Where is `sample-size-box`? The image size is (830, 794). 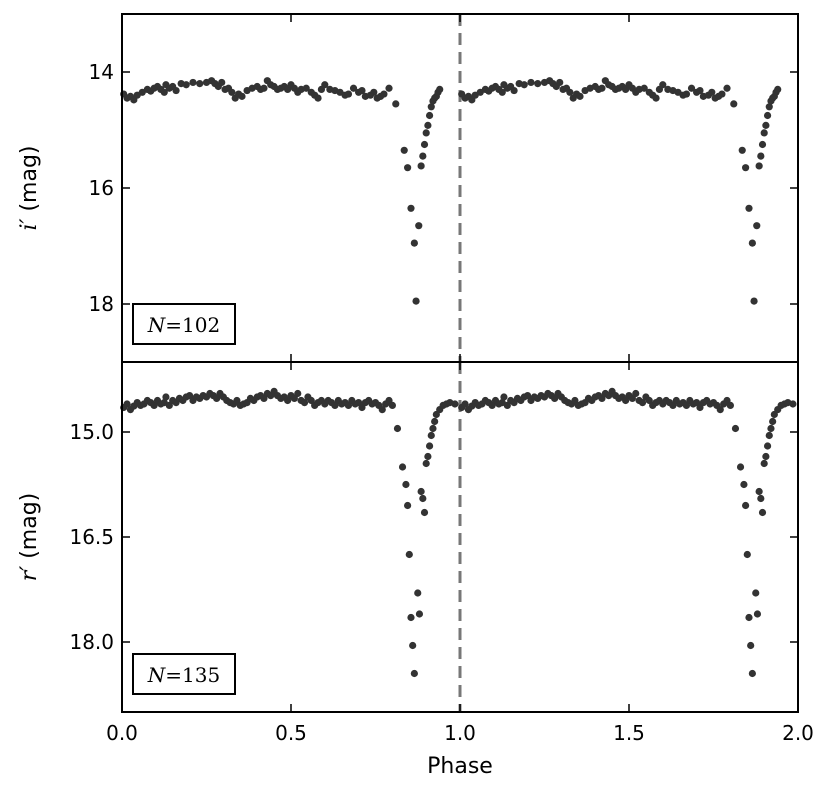
sample-size-box is located at coordinates (184, 324).